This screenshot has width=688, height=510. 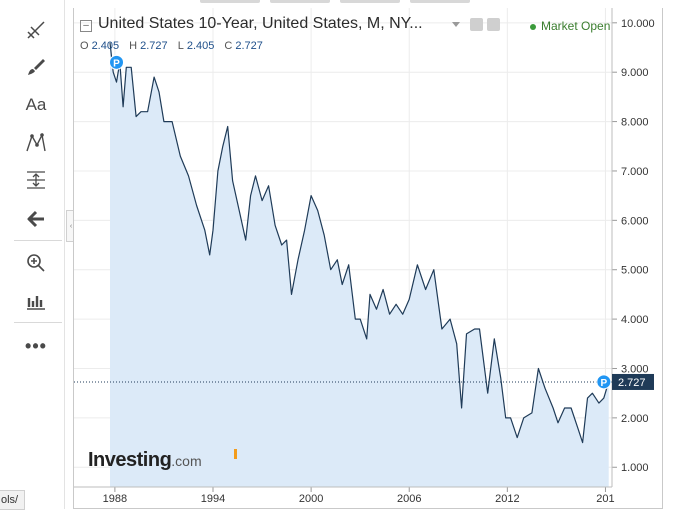 What do you see at coordinates (36, 143) in the screenshot?
I see `pattern-tool-icon` at bounding box center [36, 143].